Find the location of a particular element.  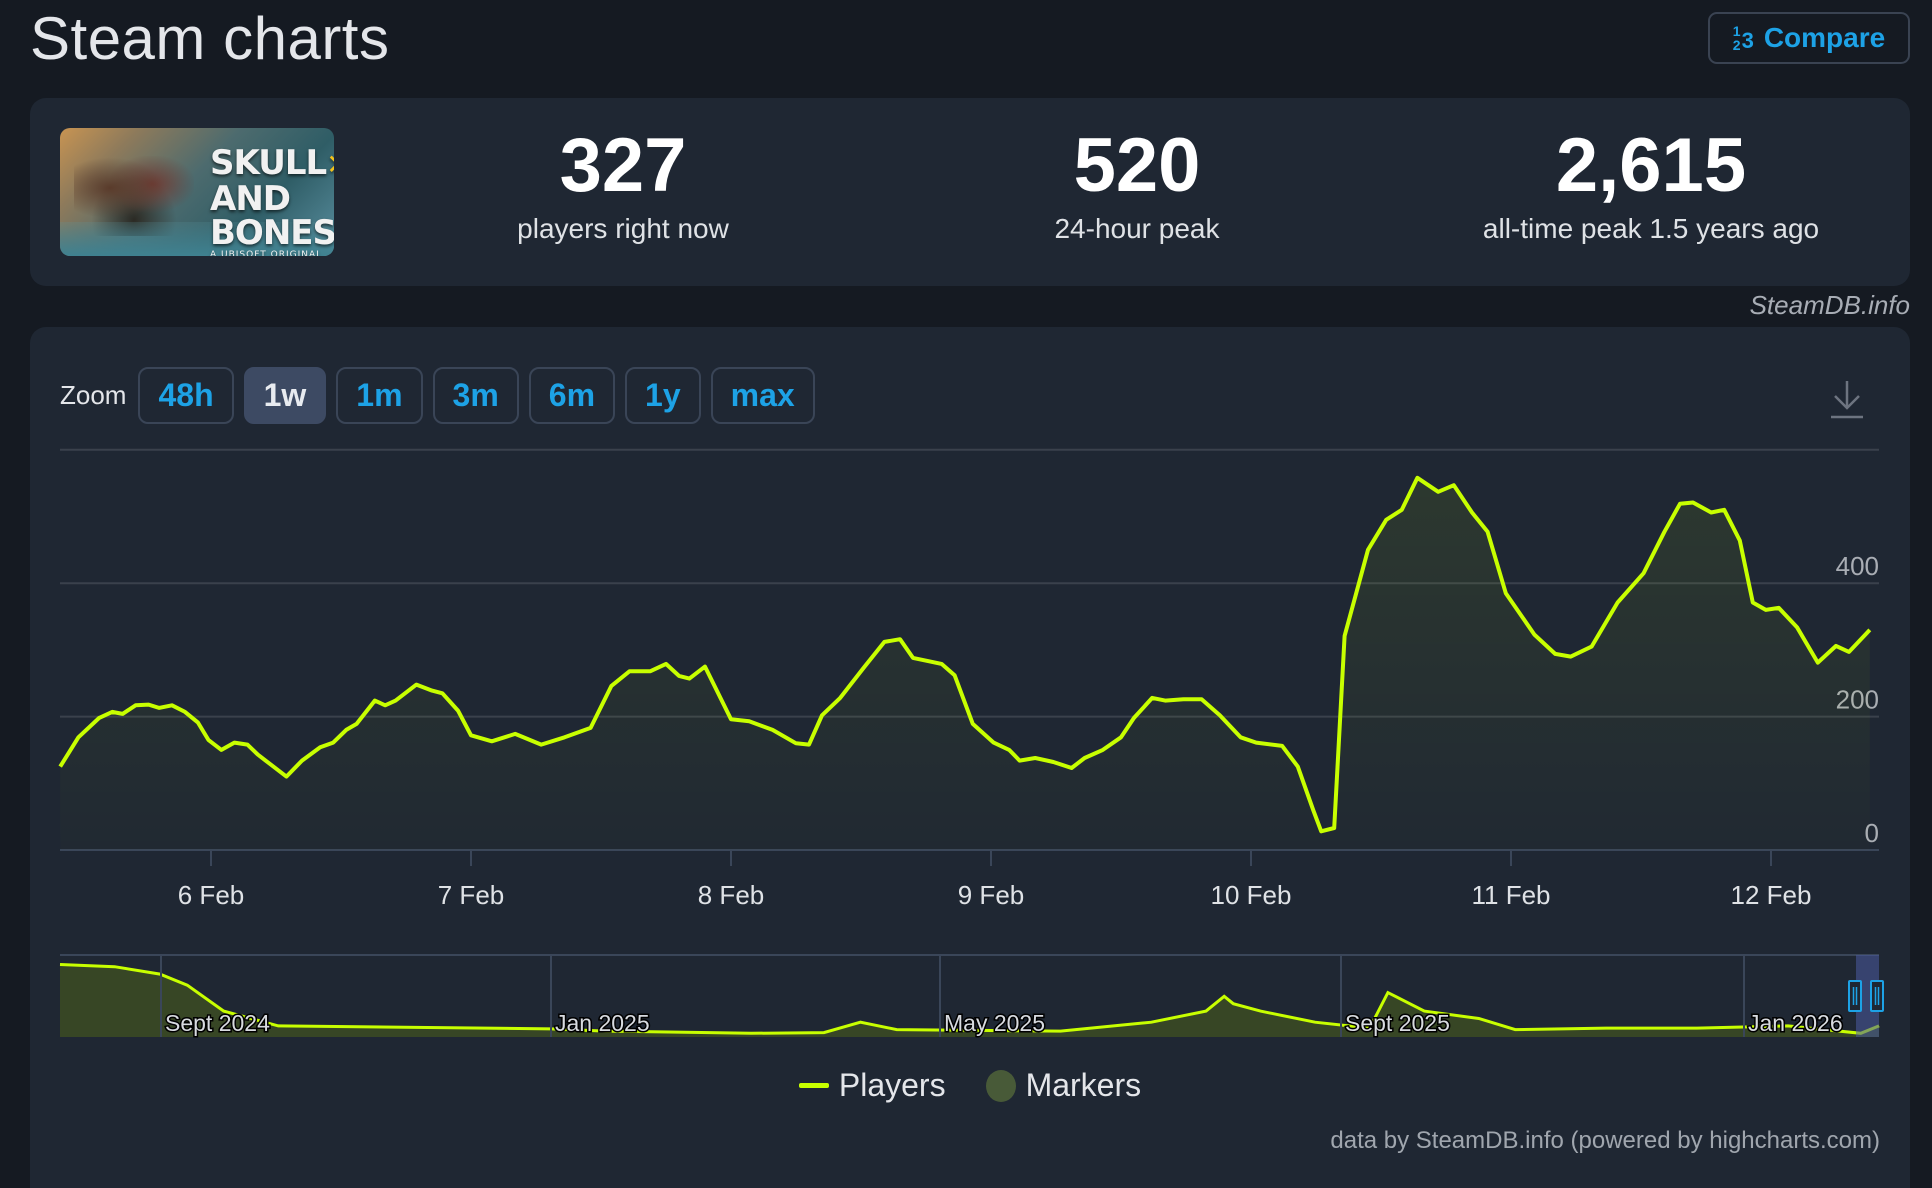

svg-text: Sept 2024 is located at coordinates (217, 1023).